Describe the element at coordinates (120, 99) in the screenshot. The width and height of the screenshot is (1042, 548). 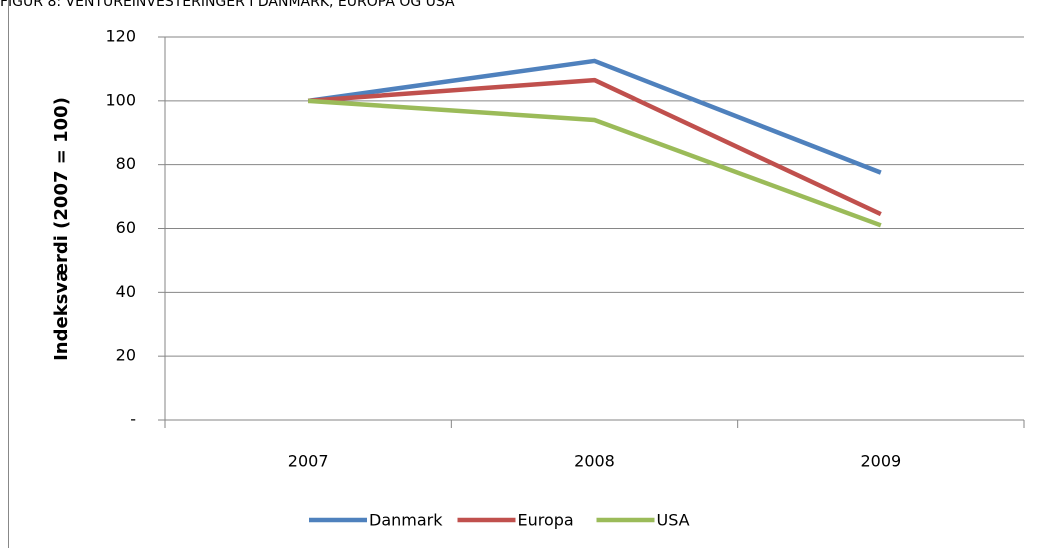
I see `y-tick-label: 100` at that location.